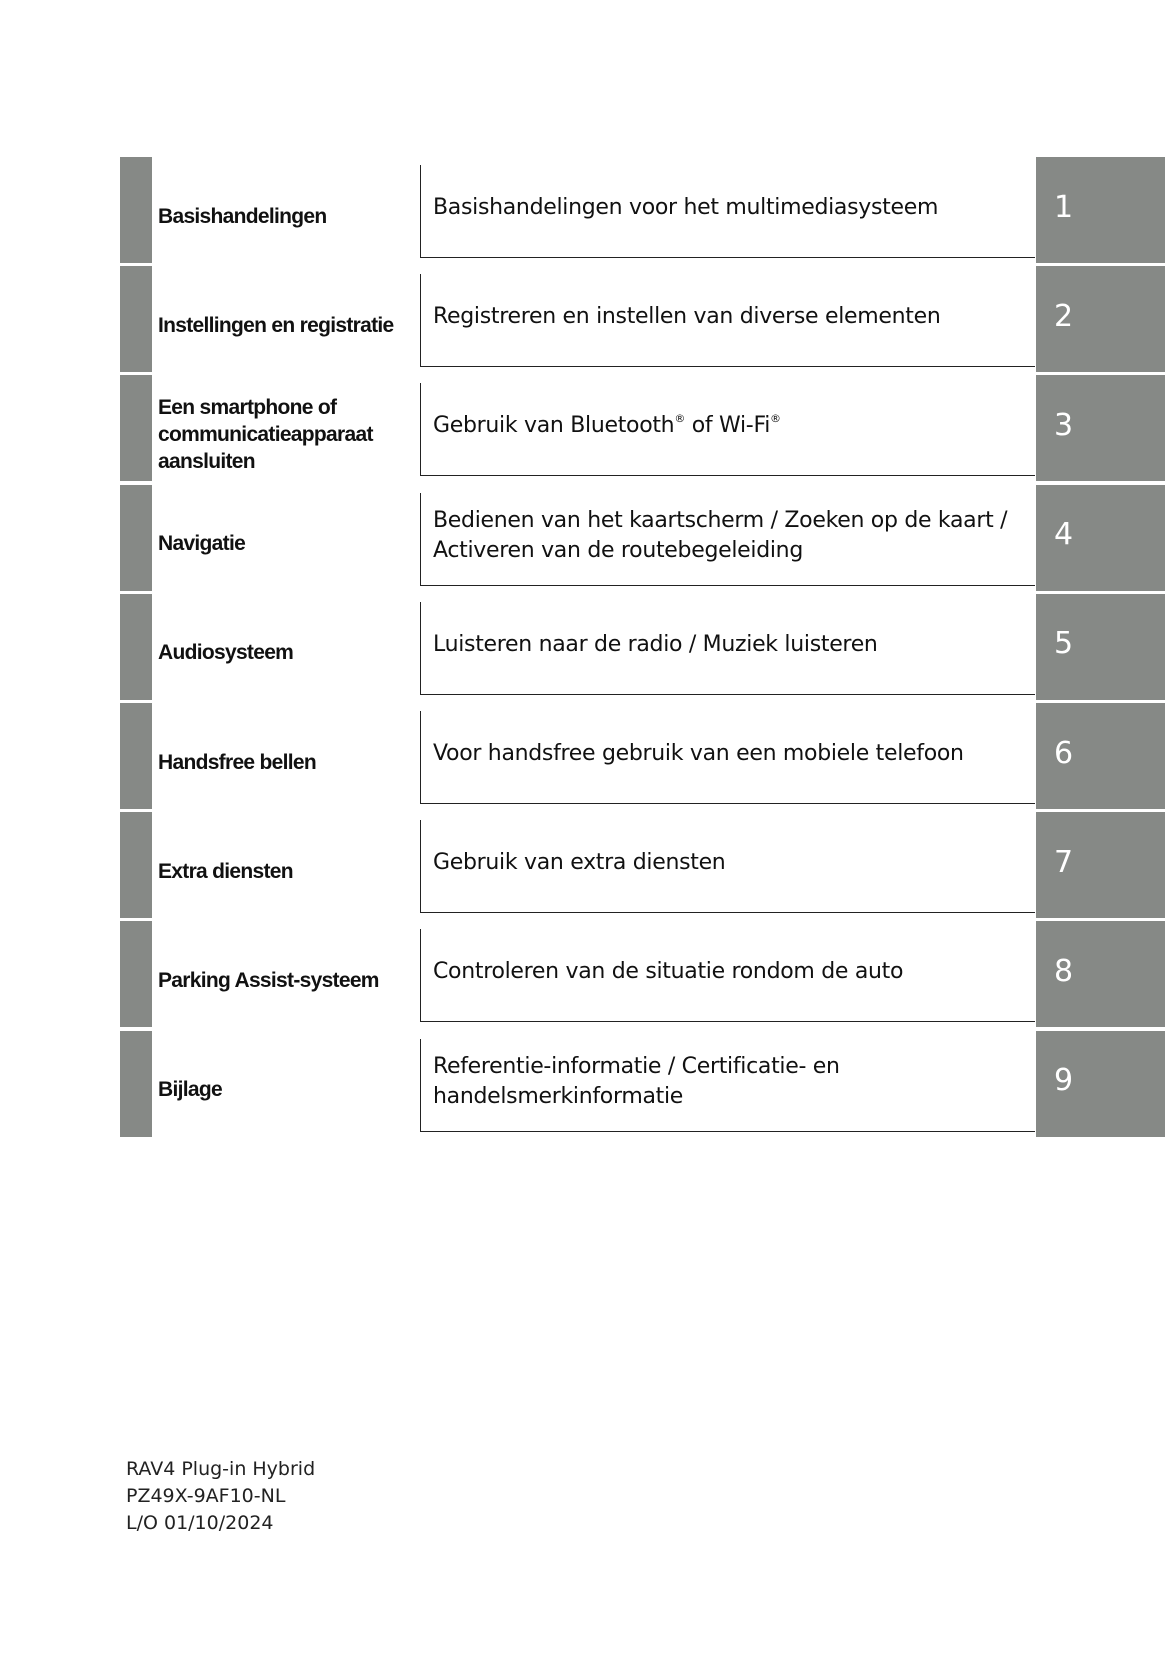 The height and width of the screenshot is (1653, 1165). I want to click on section-number: 9, so click(1064, 1081).